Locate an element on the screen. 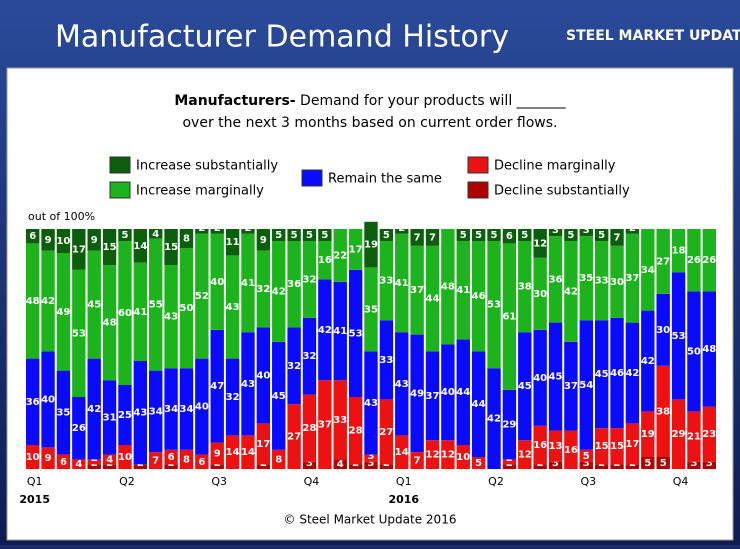 The height and width of the screenshot is (549, 740). data-label: 14 is located at coordinates (248, 452).